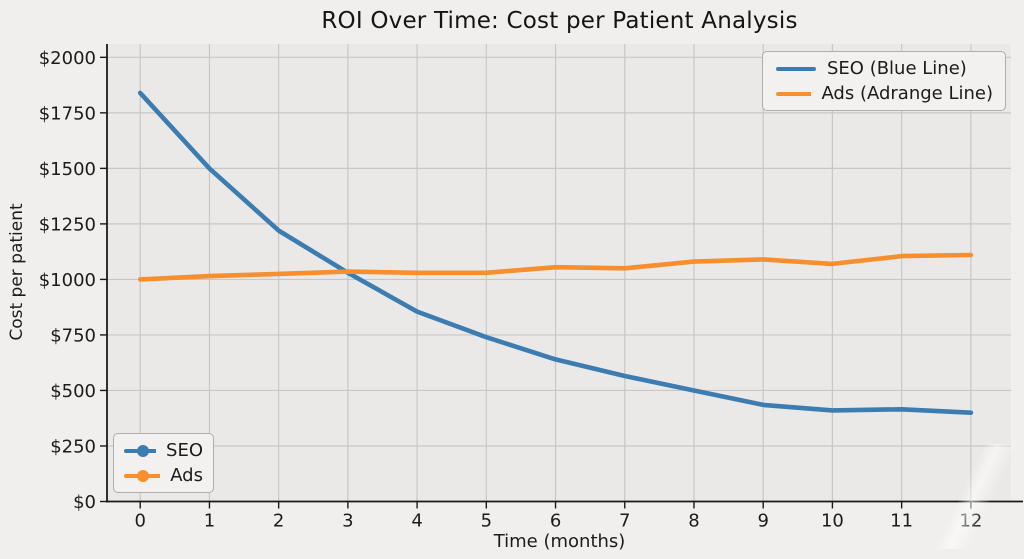 The width and height of the screenshot is (1024, 559). Describe the element at coordinates (17, 272) in the screenshot. I see `y-axis-label: Cost per patient` at that location.